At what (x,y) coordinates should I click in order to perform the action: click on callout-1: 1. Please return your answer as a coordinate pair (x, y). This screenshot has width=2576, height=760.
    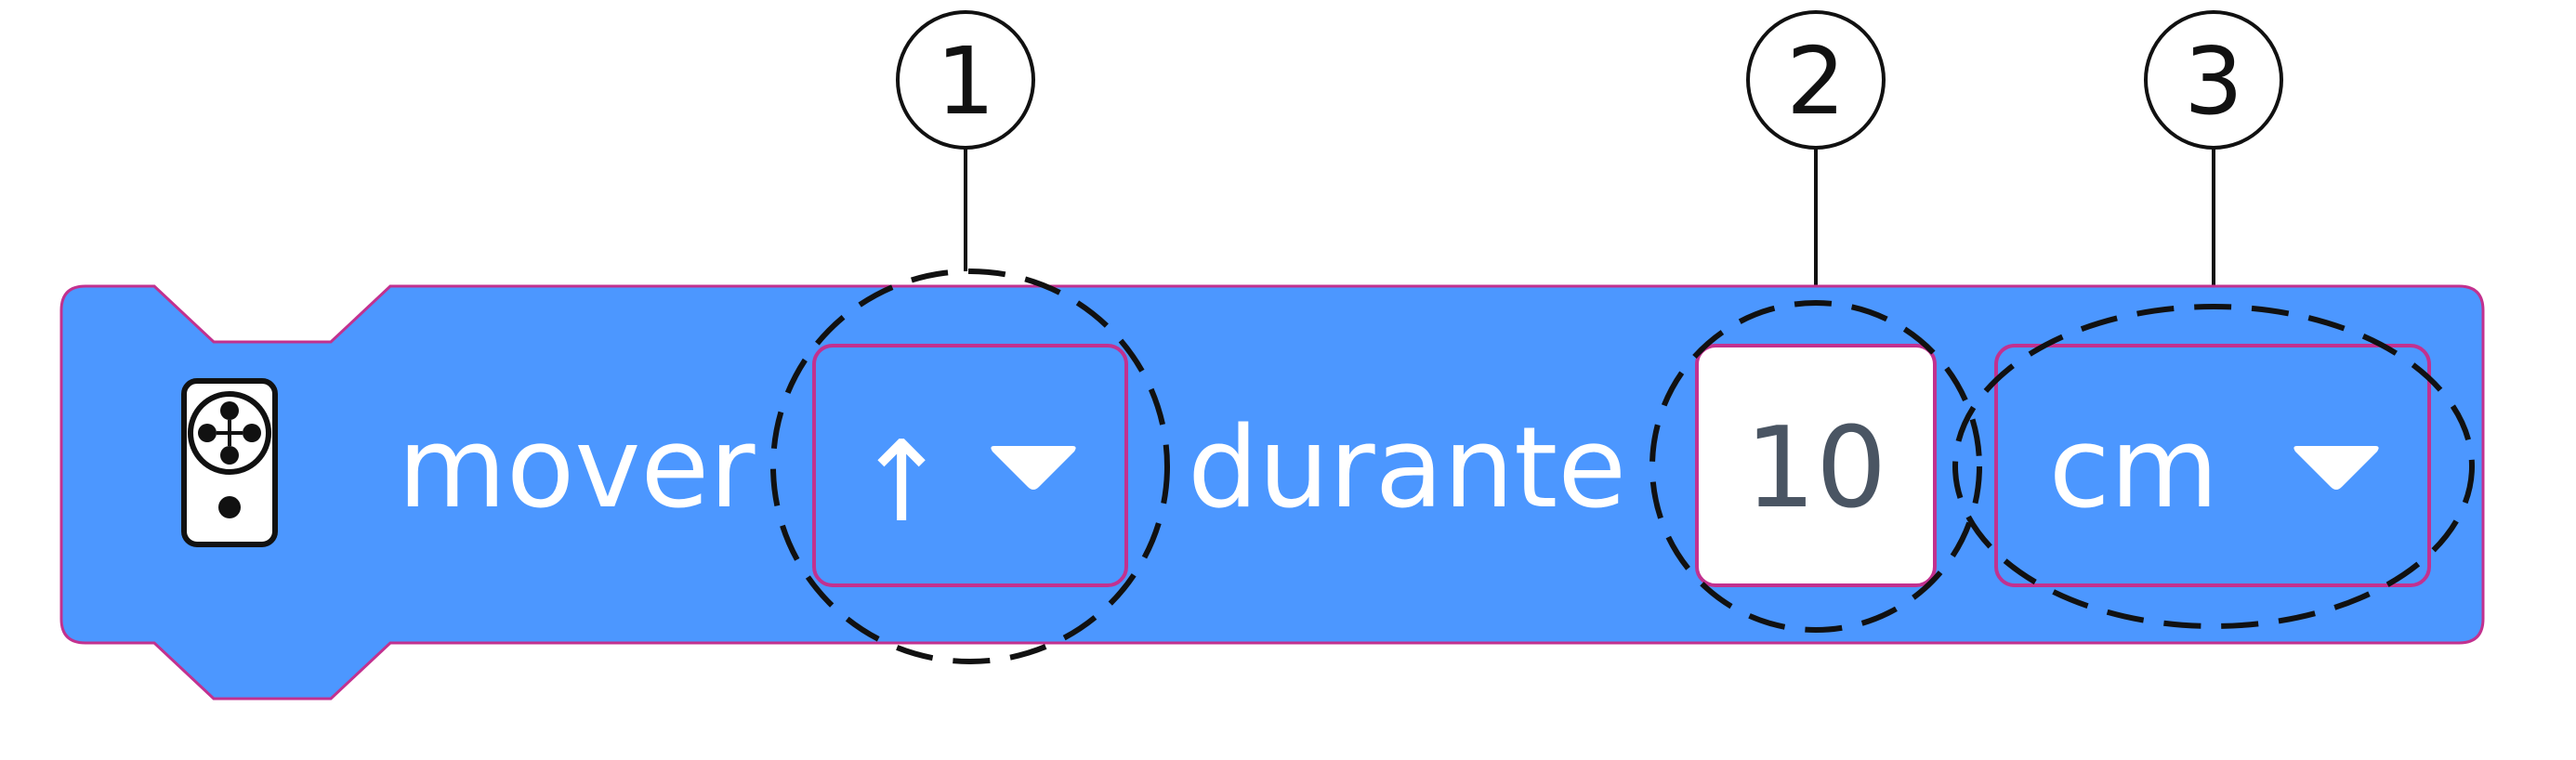
    Looking at the image, I should click on (965, 80).